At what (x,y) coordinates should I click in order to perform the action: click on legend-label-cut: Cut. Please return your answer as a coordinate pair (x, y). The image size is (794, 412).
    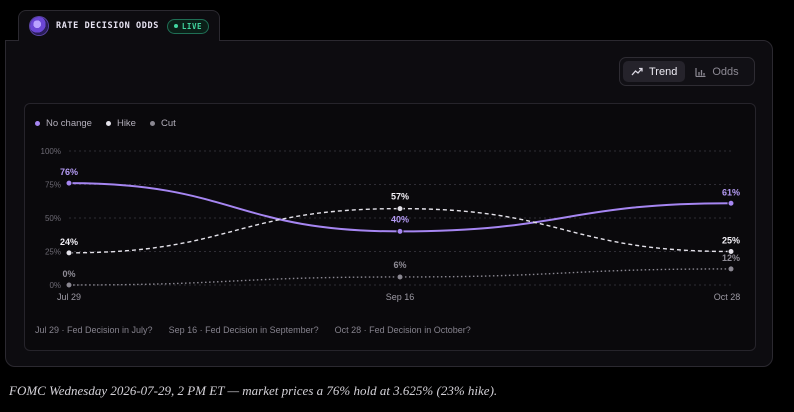
    Looking at the image, I should click on (168, 123).